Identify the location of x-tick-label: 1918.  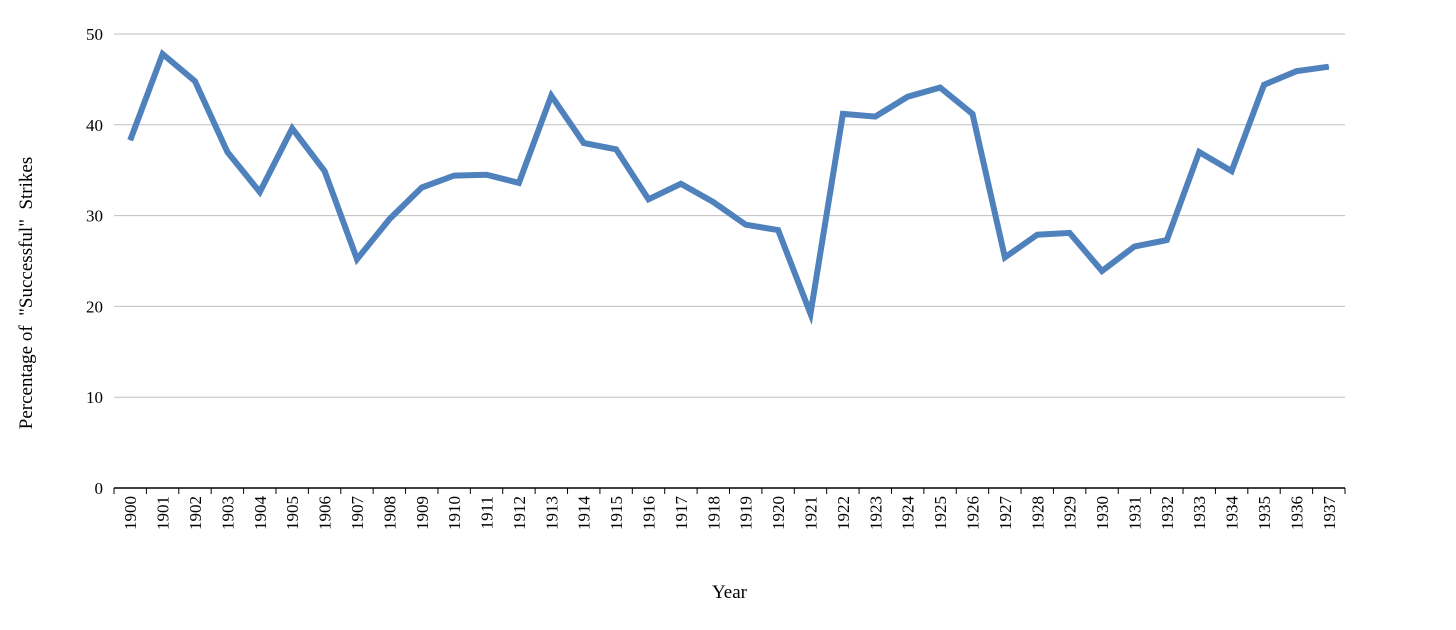
(713, 513).